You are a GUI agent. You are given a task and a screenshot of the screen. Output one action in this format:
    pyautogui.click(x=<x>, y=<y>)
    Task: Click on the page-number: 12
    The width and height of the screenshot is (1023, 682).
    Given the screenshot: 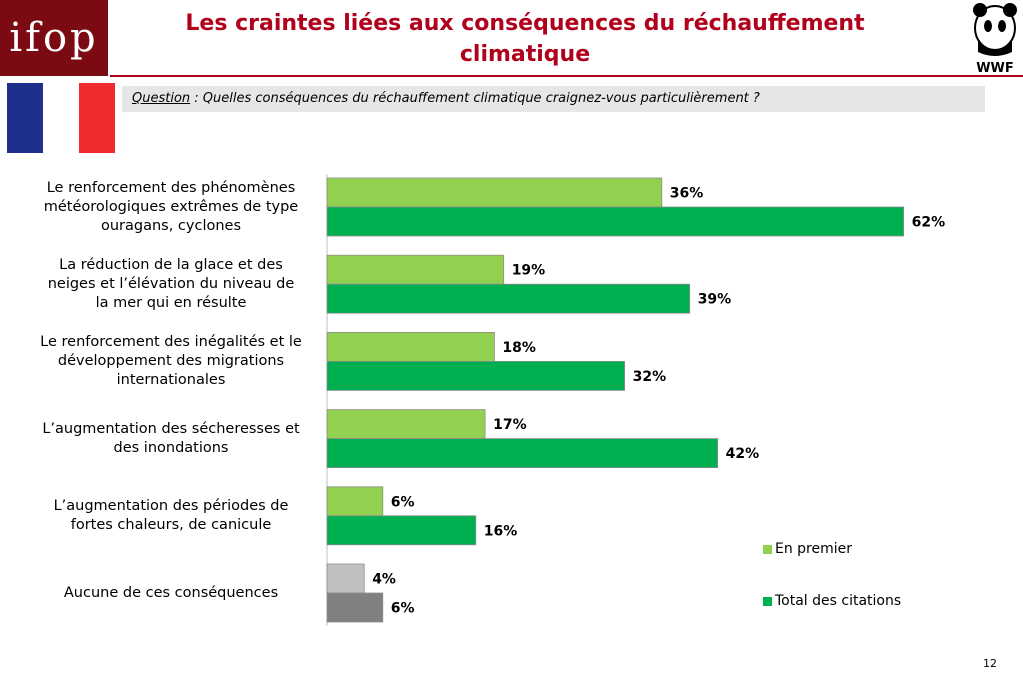 What is the action you would take?
    pyautogui.click(x=990, y=663)
    